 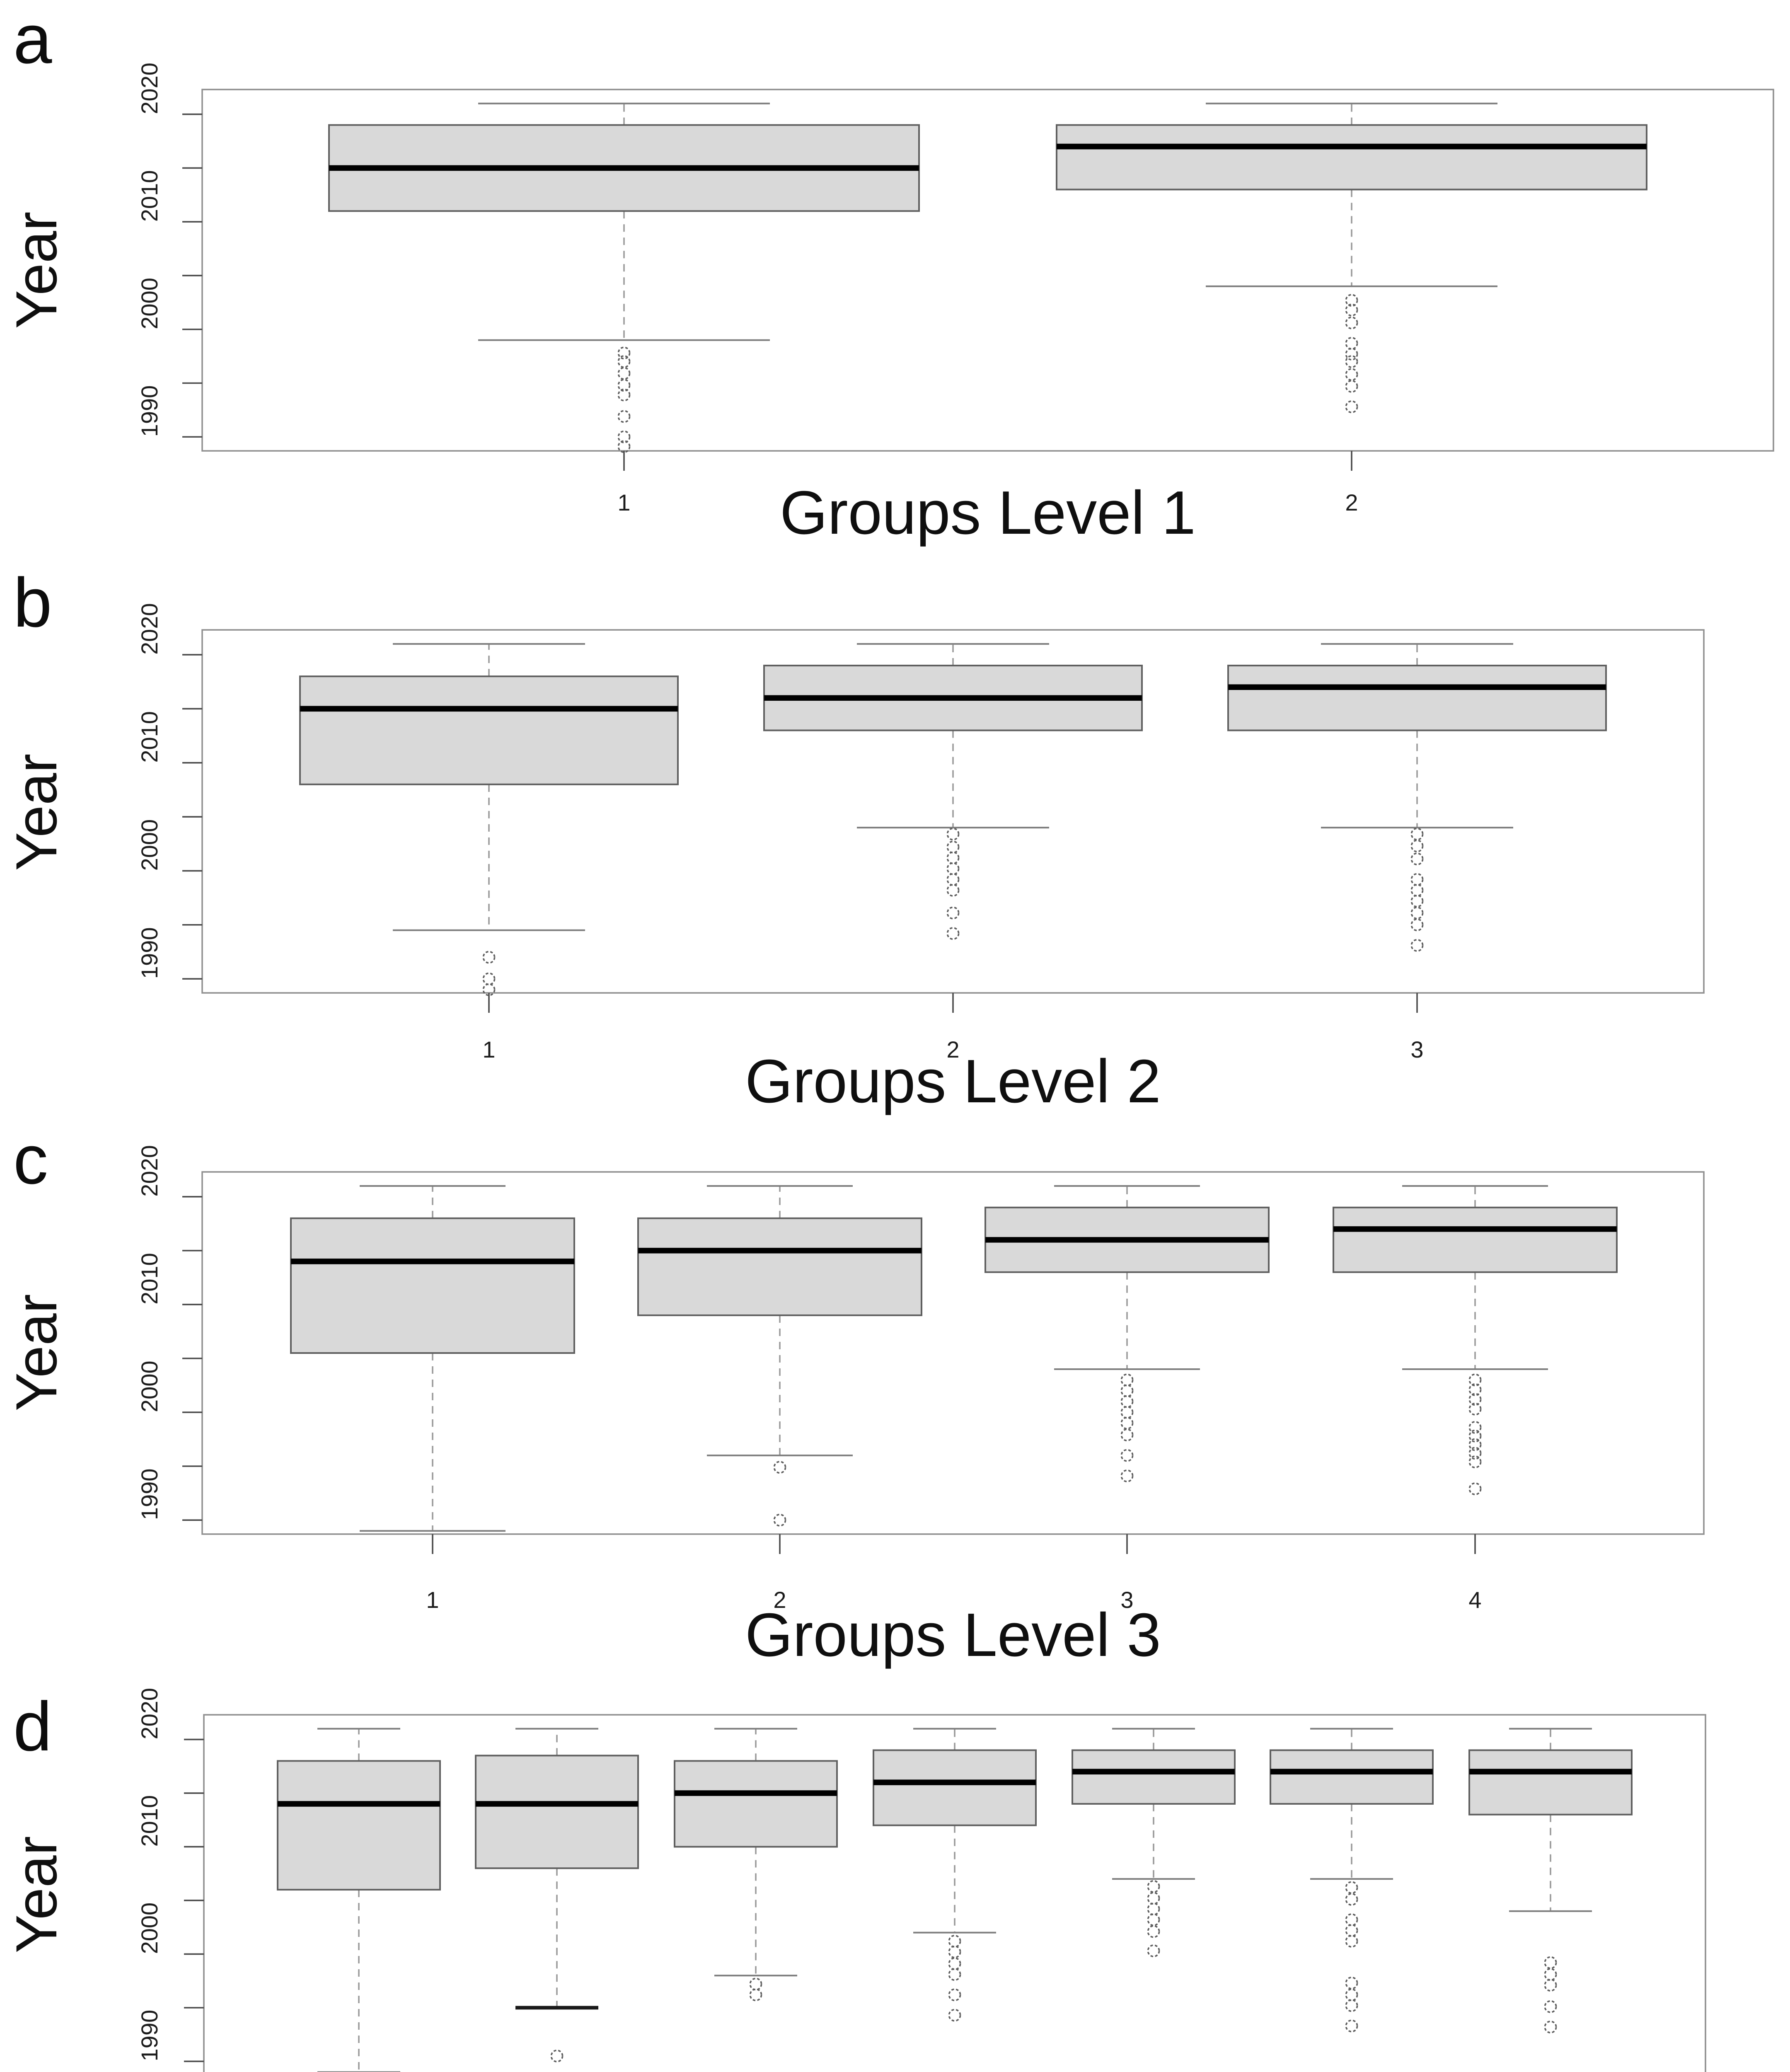 What do you see at coordinates (32, 39) in the screenshot?
I see `panel-letter-a: a` at bounding box center [32, 39].